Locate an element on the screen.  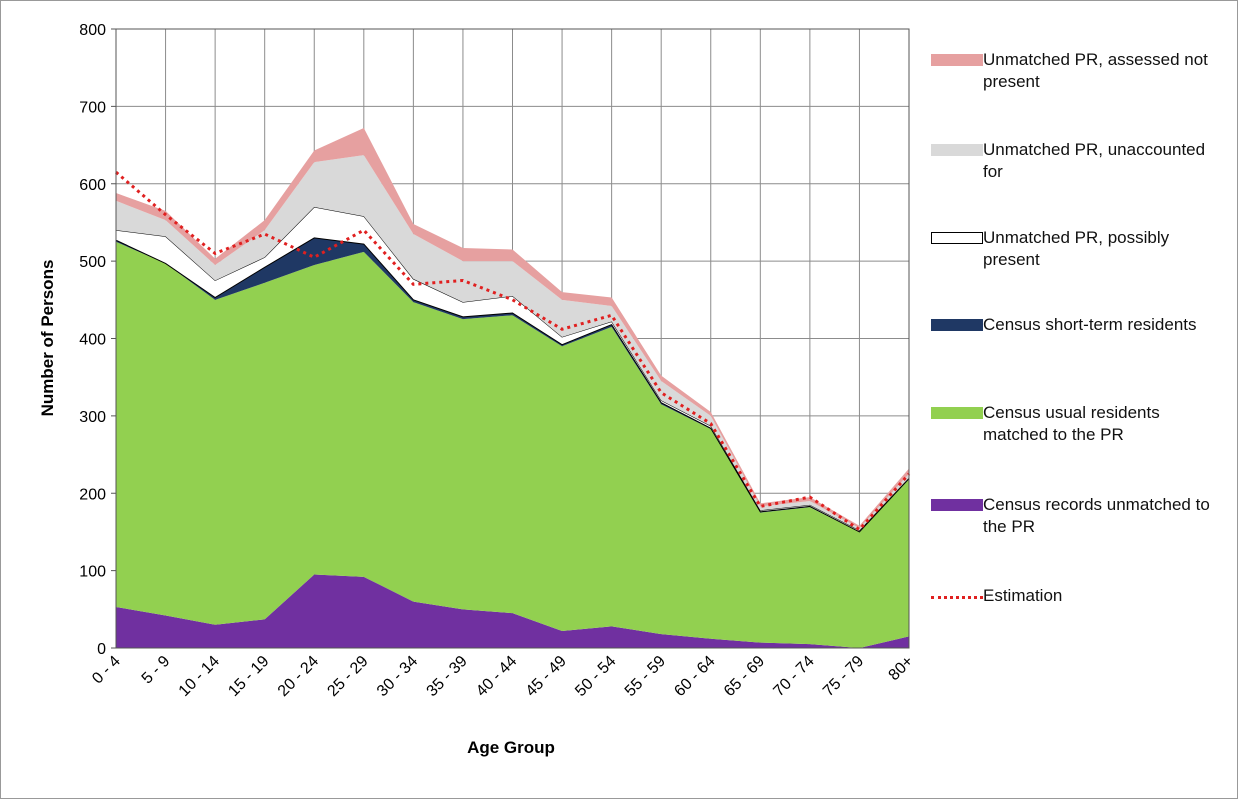
area is located at coordinates (512, 611).